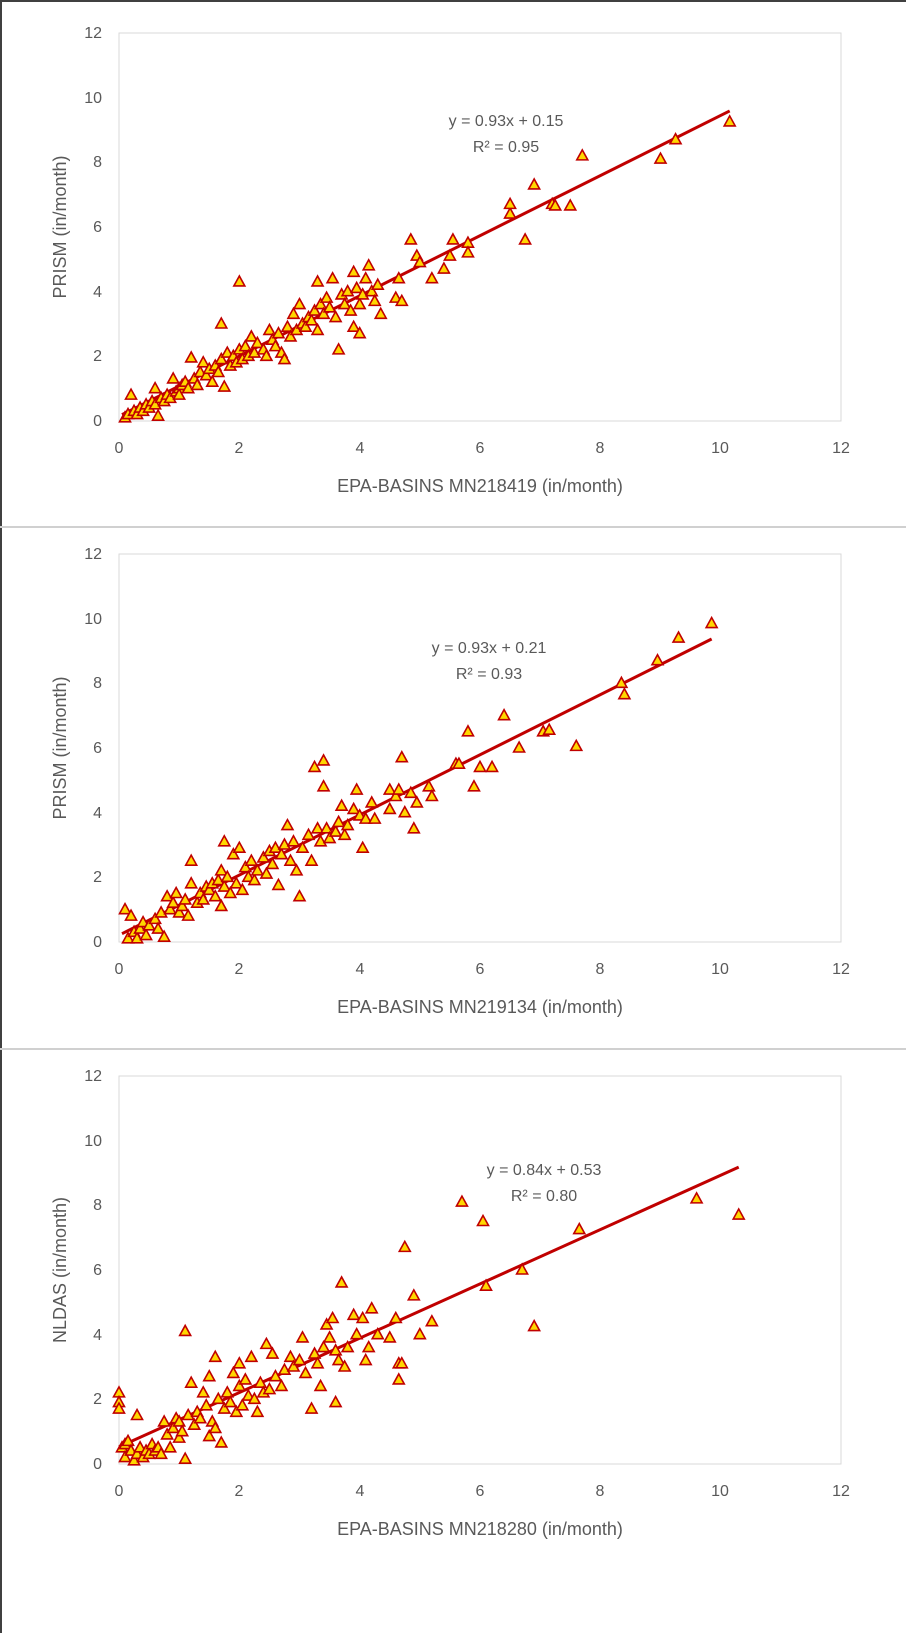 The height and width of the screenshot is (1638, 906). Describe the element at coordinates (60, 1270) in the screenshot. I see `y-axis-title: NLDAS (in/month)` at that location.